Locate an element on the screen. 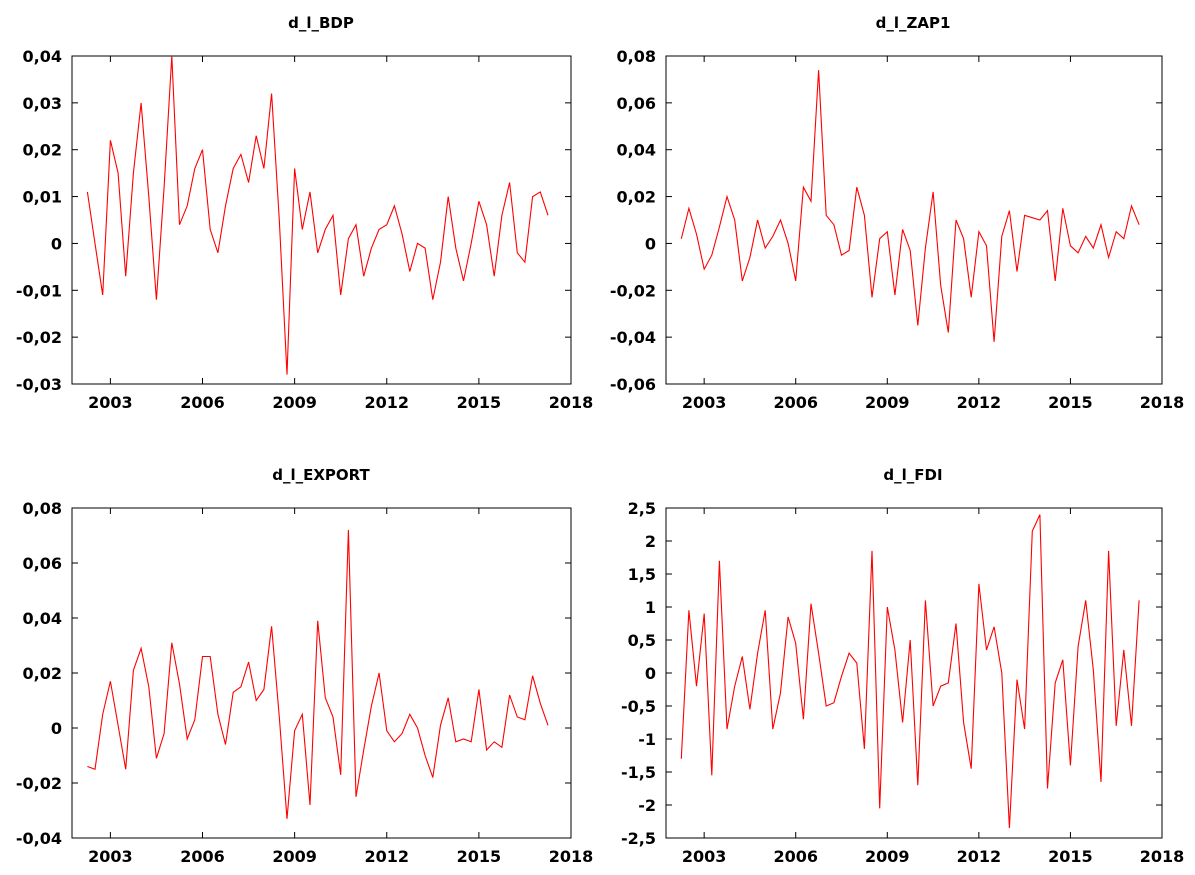 This screenshot has width=1195, height=875. y-tick-label: -2 is located at coordinates (647, 805).